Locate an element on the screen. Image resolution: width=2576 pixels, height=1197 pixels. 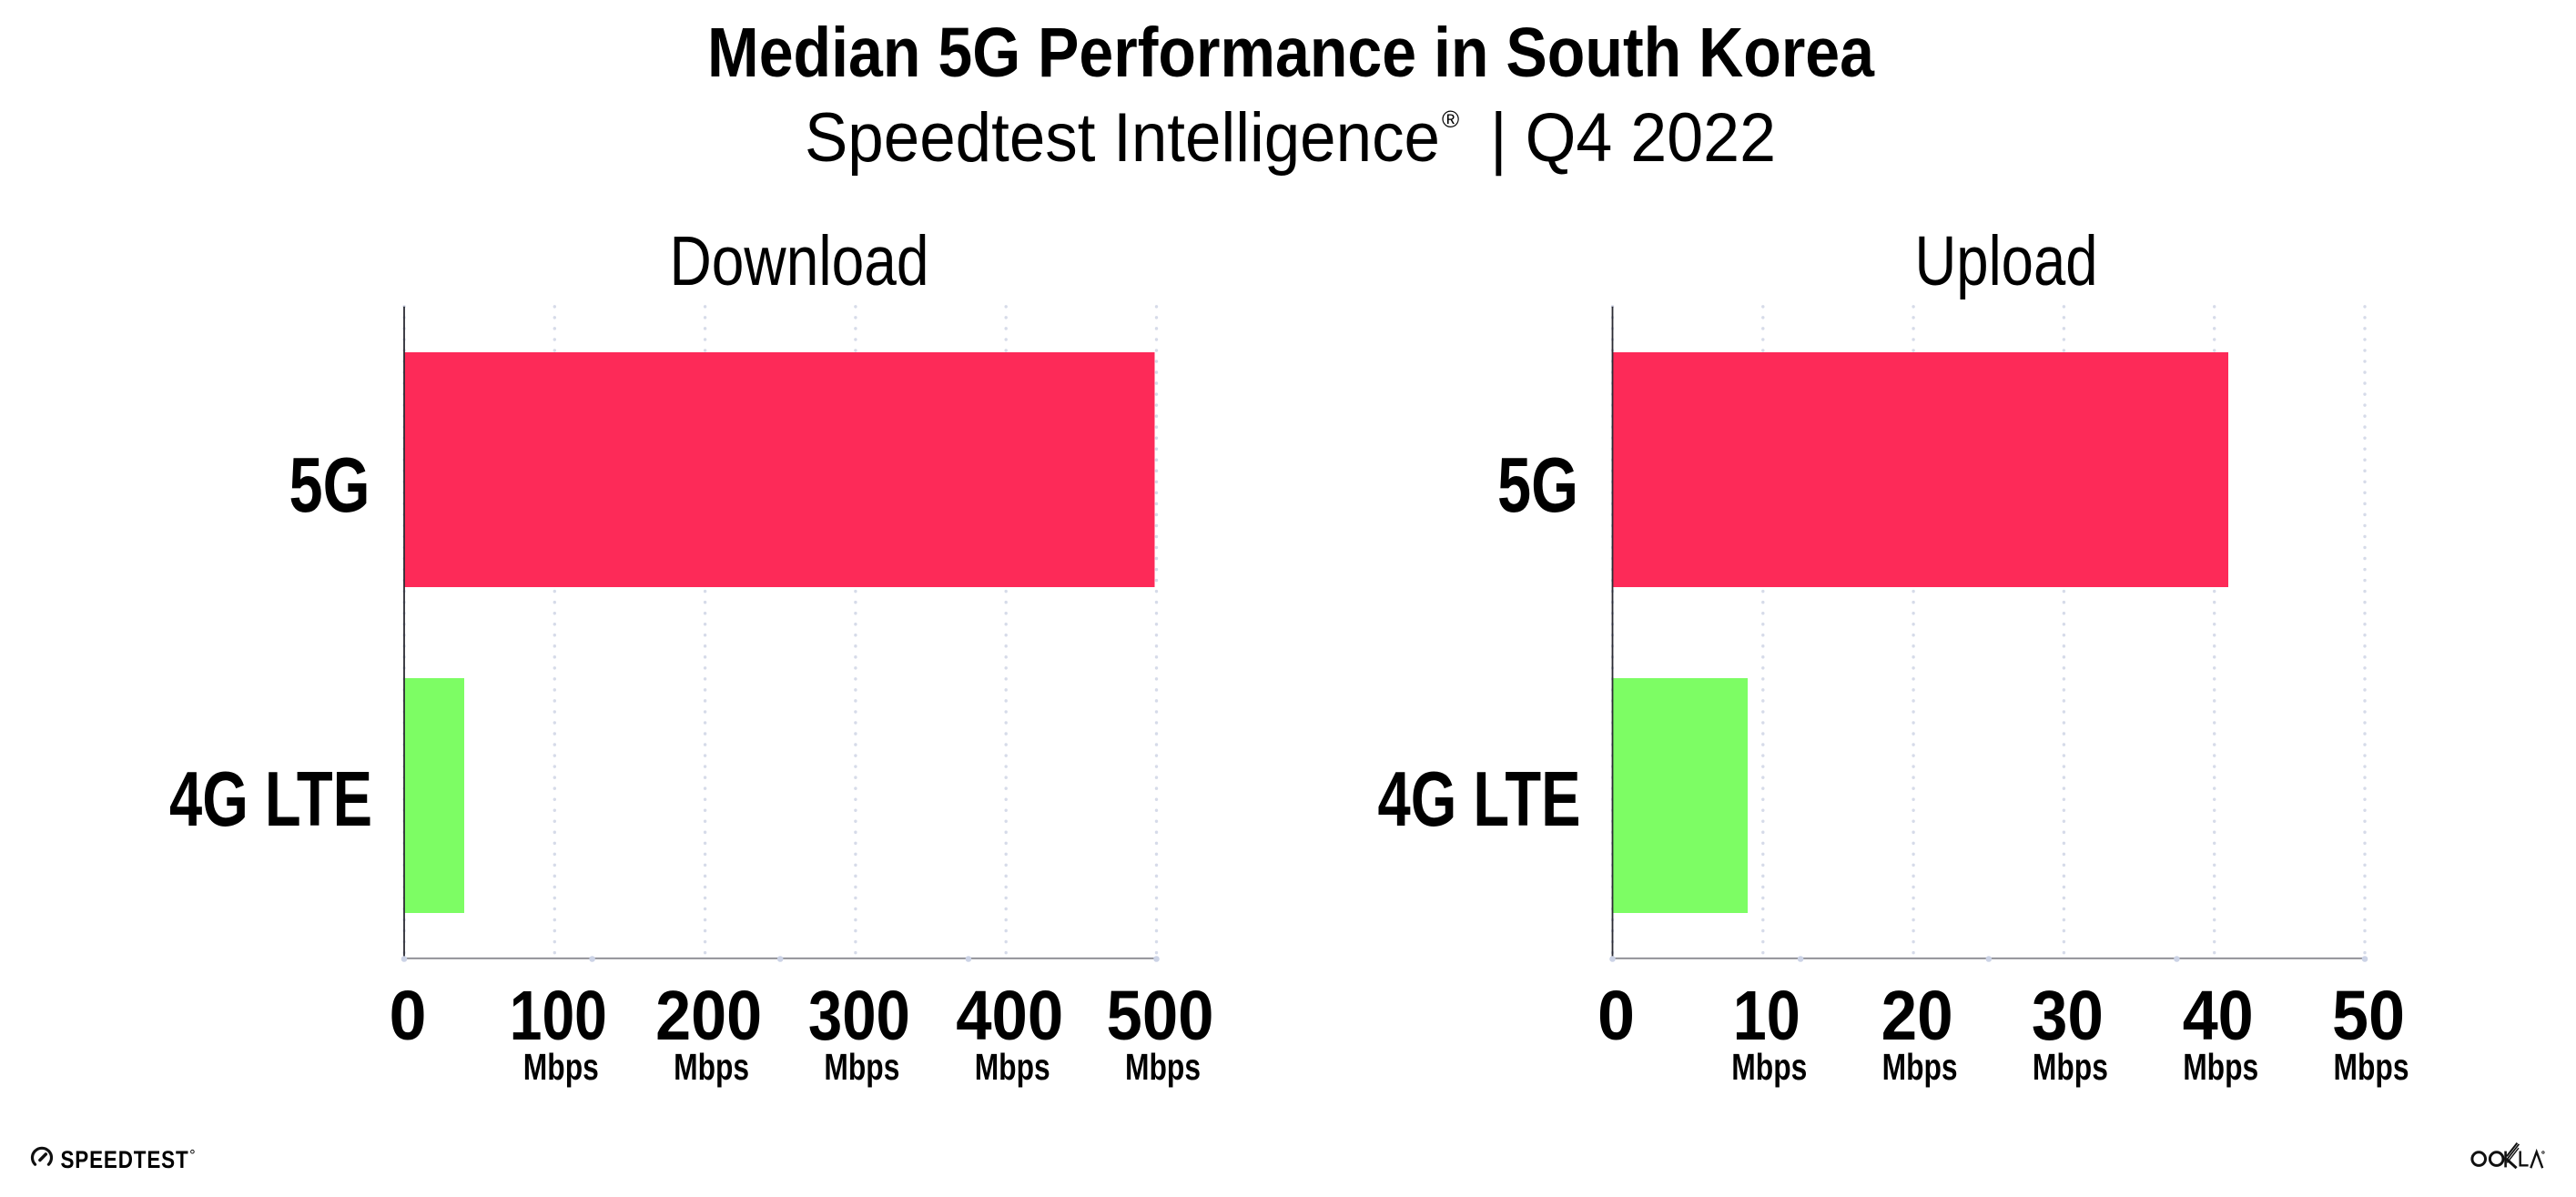
svg-text:Median 5G Performance in South: Median 5G Performance in South Korea is located at coordinates (1291, 53).